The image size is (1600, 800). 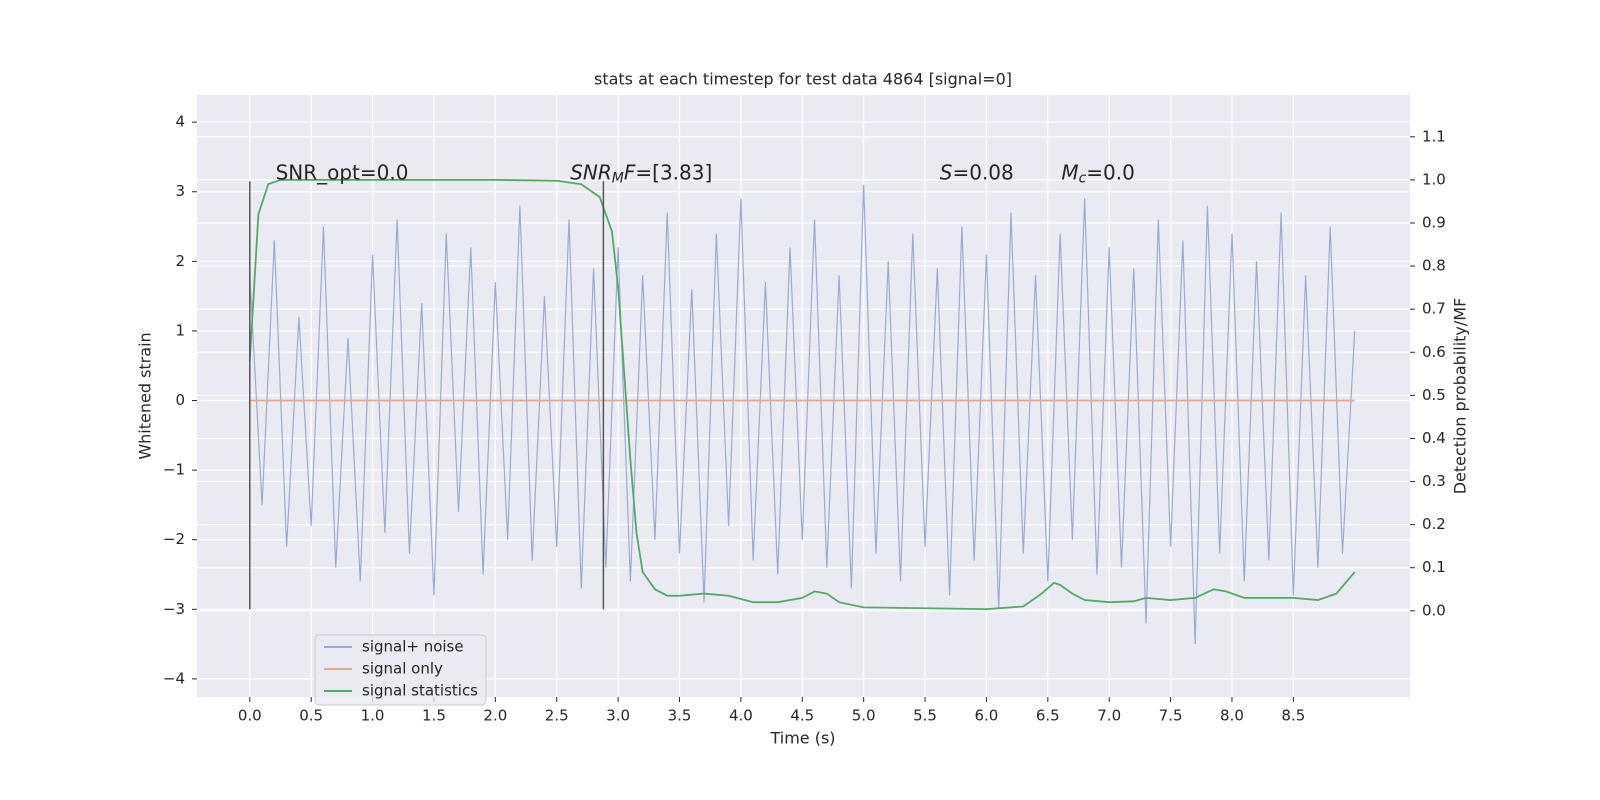 I want to click on y2-tick-label: 1.1, so click(x=1434, y=136).